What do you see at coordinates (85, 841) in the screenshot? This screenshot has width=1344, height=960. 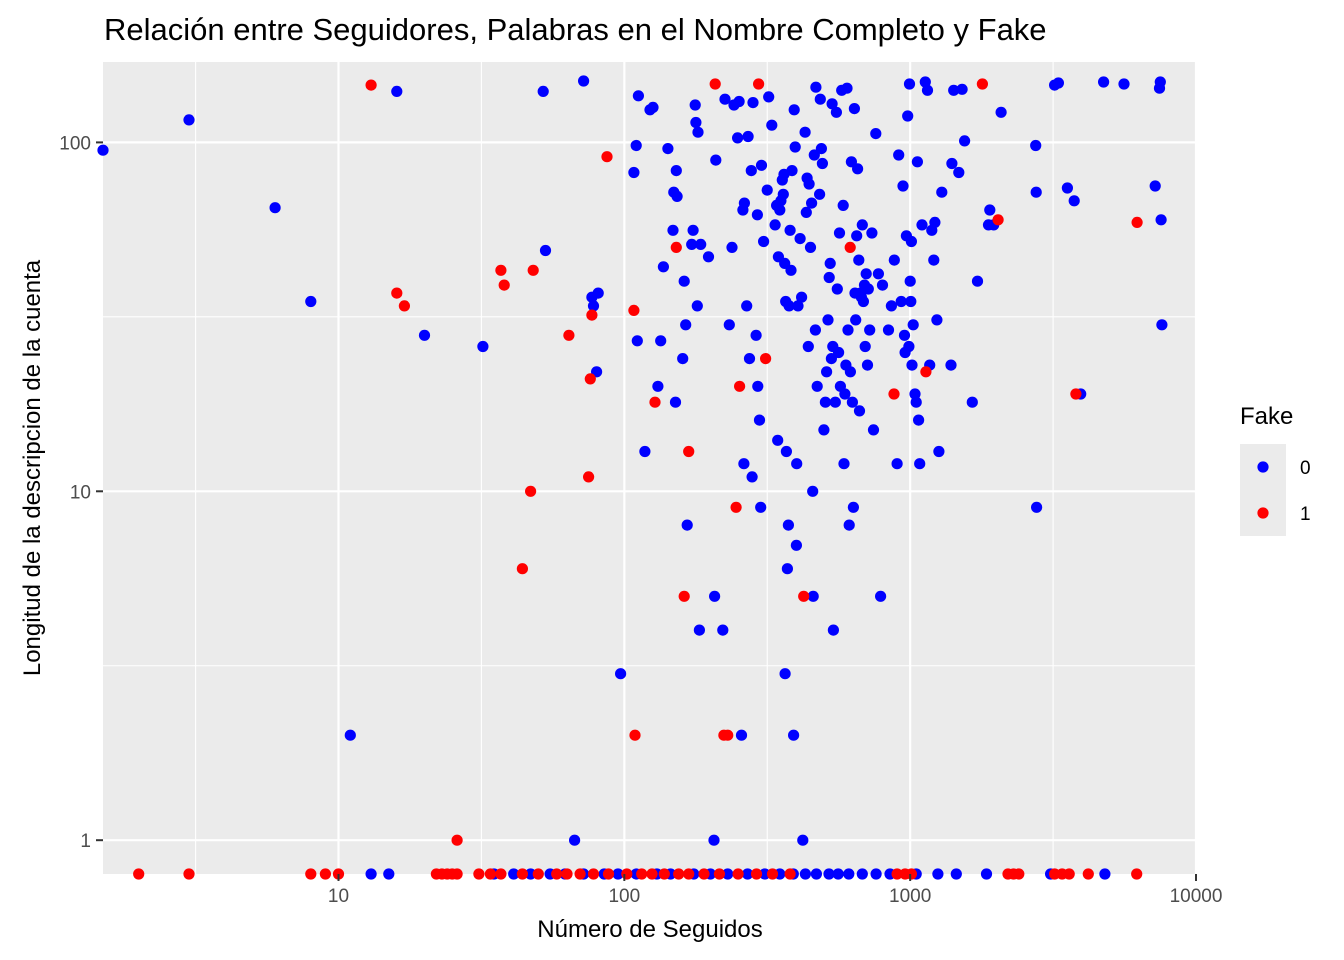 I see `y-tick-label: 1` at bounding box center [85, 841].